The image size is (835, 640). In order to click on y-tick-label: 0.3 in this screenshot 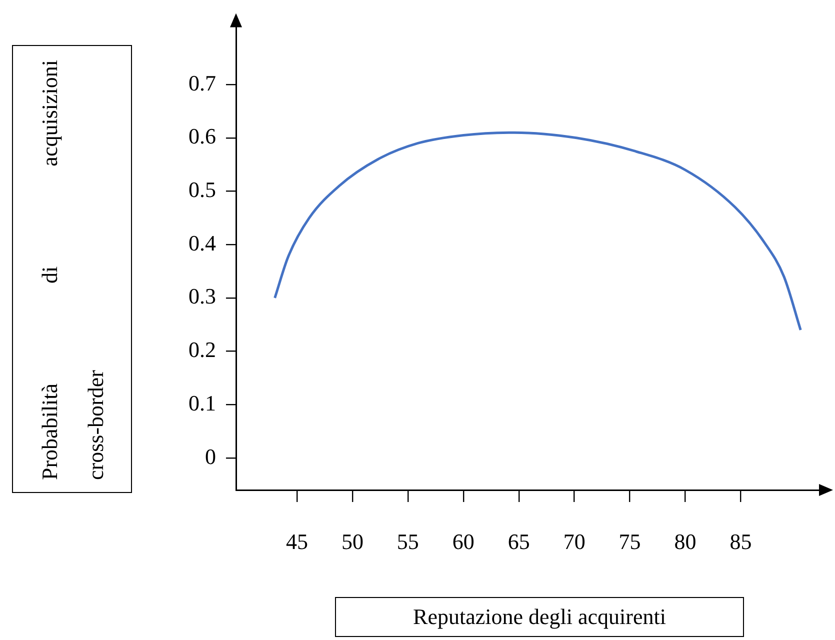, I will do `click(202, 296)`.